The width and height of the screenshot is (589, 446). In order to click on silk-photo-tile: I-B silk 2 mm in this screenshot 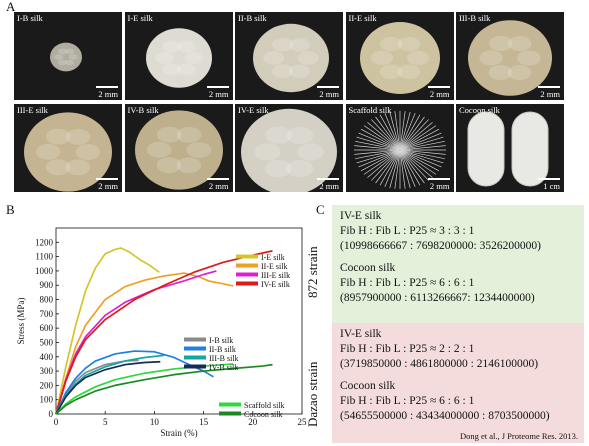, I will do `click(68, 56)`.